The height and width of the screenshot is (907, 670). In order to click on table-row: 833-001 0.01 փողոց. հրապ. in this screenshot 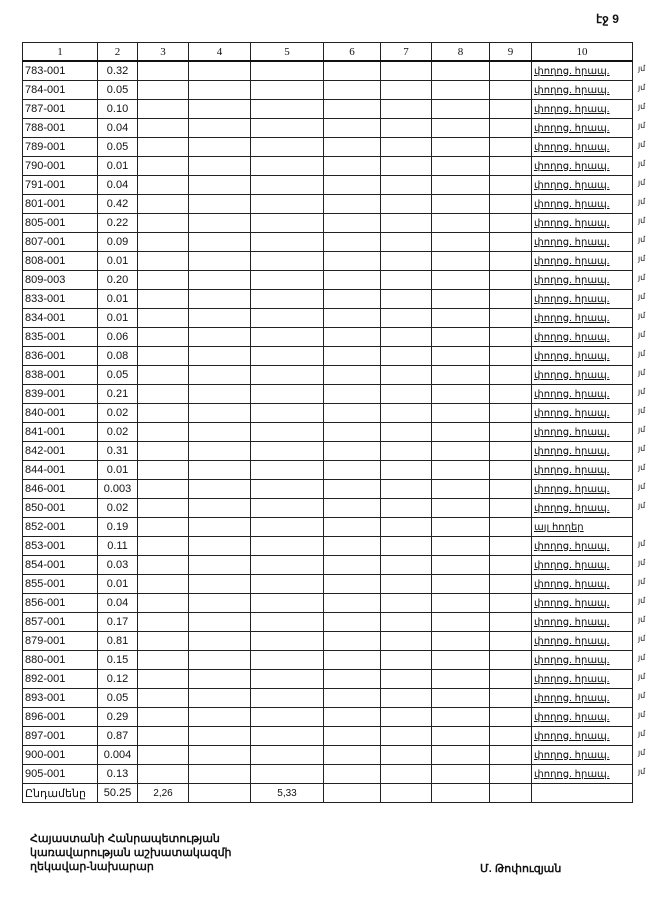, I will do `click(327, 299)`.